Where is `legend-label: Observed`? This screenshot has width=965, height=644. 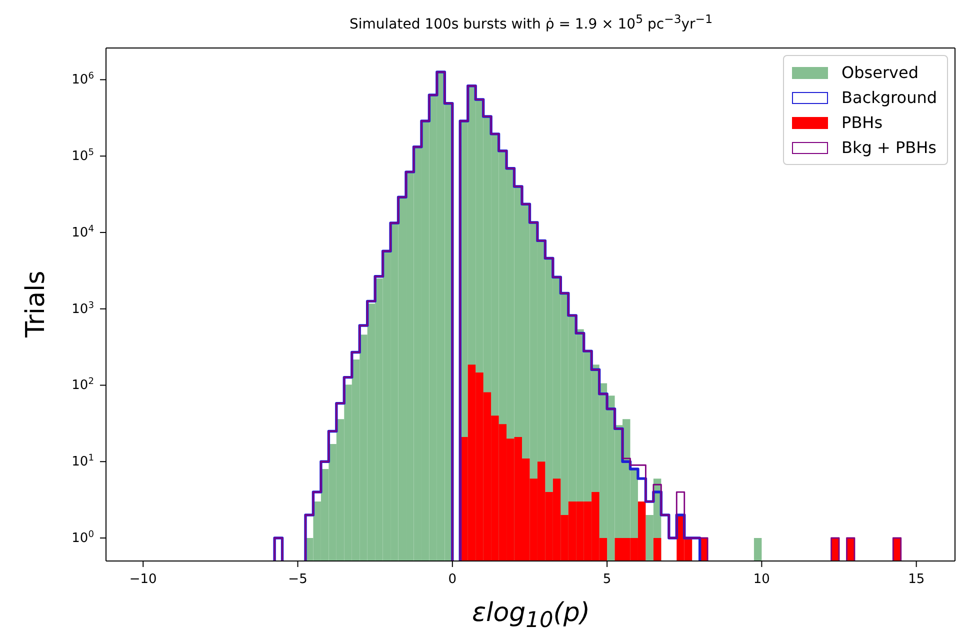
legend-label: Observed is located at coordinates (880, 72).